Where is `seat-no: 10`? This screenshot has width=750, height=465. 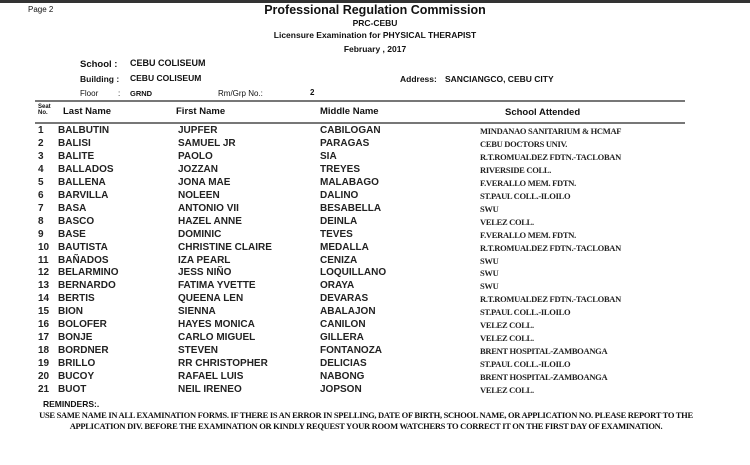
seat-no: 10 is located at coordinates (44, 247).